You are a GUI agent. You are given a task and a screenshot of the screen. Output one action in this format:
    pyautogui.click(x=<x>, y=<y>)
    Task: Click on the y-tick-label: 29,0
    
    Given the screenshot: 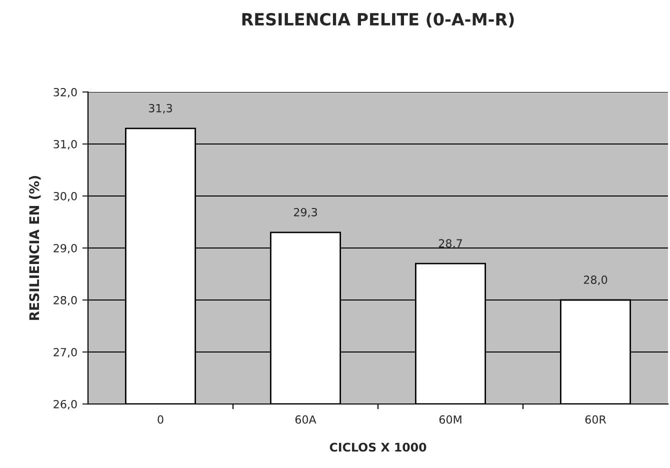 What is the action you would take?
    pyautogui.click(x=65, y=249)
    